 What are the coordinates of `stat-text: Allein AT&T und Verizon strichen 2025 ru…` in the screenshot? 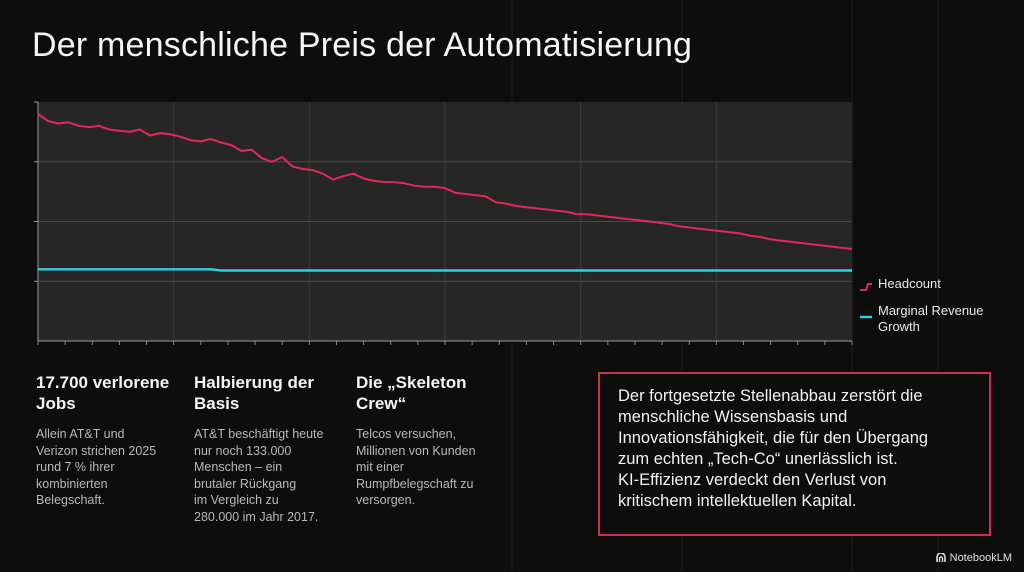 It's located at (111, 467).